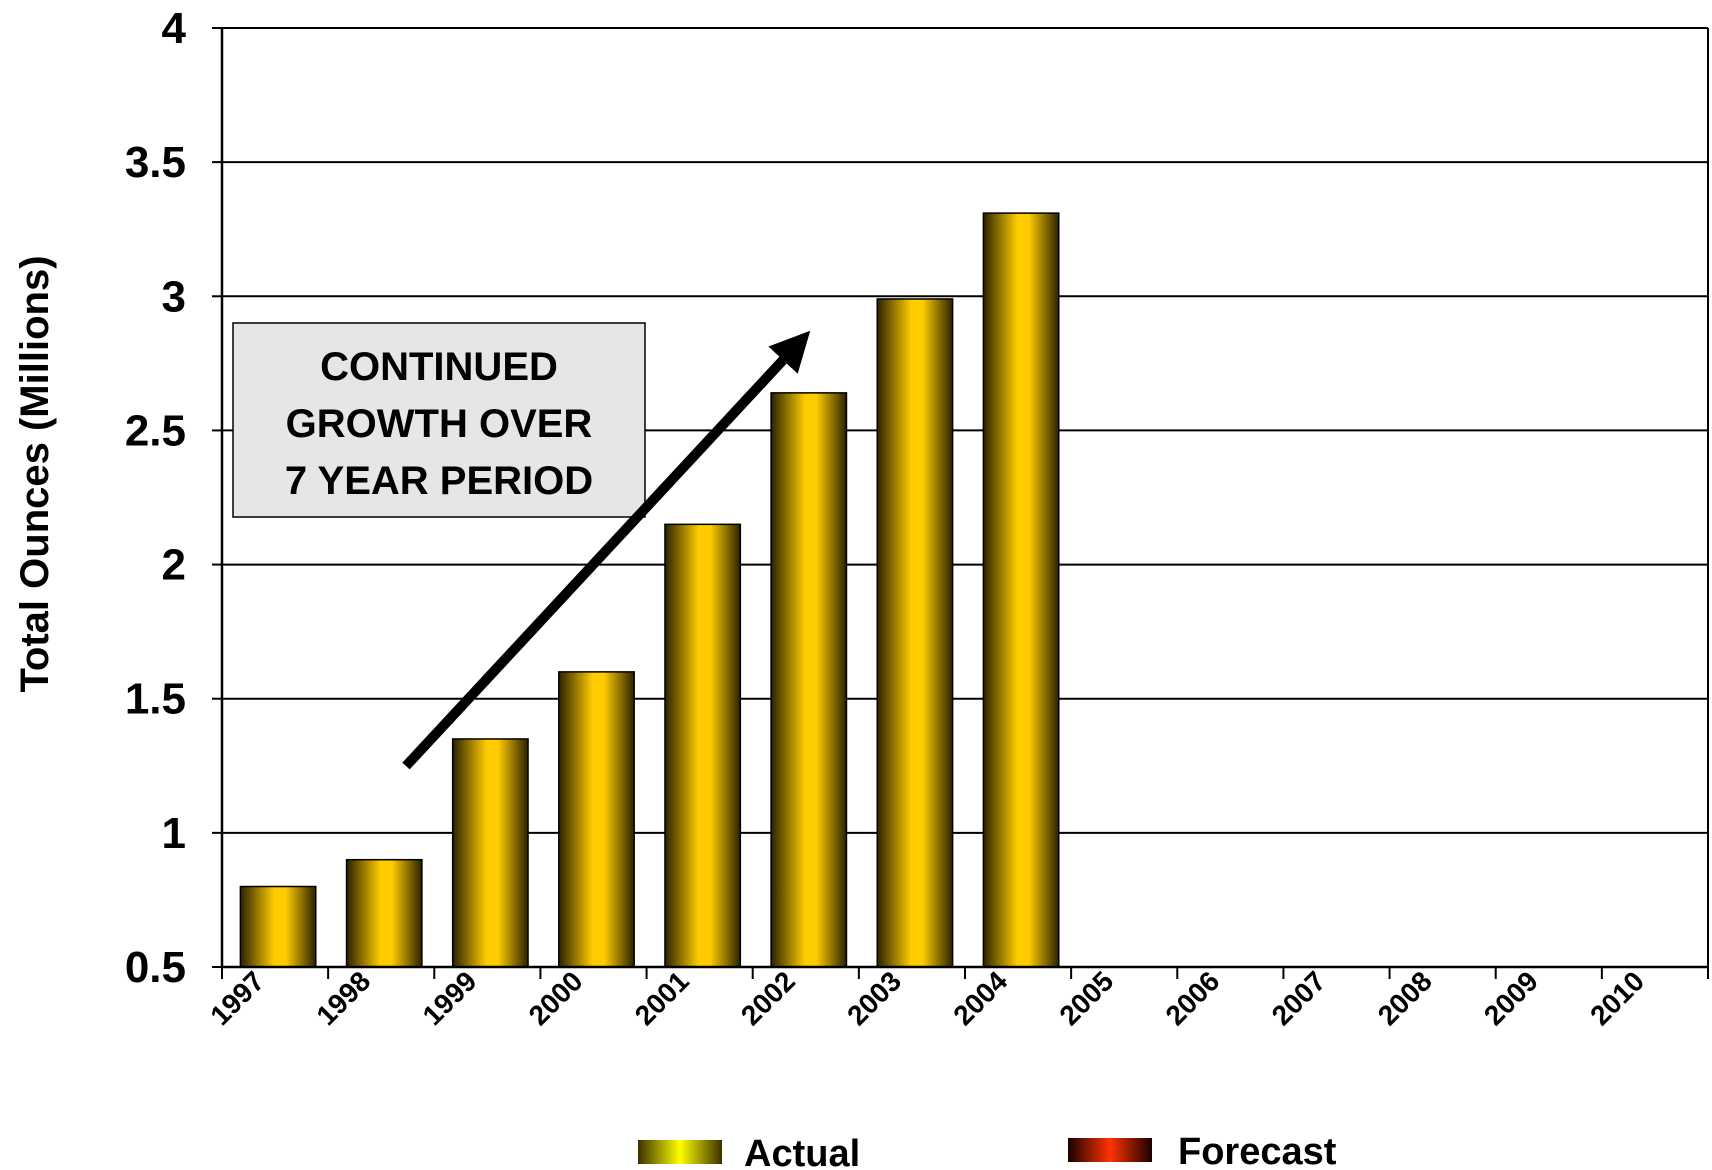 The height and width of the screenshot is (1170, 1712). What do you see at coordinates (155, 430) in the screenshot?
I see `y-tick-label: 2.5` at bounding box center [155, 430].